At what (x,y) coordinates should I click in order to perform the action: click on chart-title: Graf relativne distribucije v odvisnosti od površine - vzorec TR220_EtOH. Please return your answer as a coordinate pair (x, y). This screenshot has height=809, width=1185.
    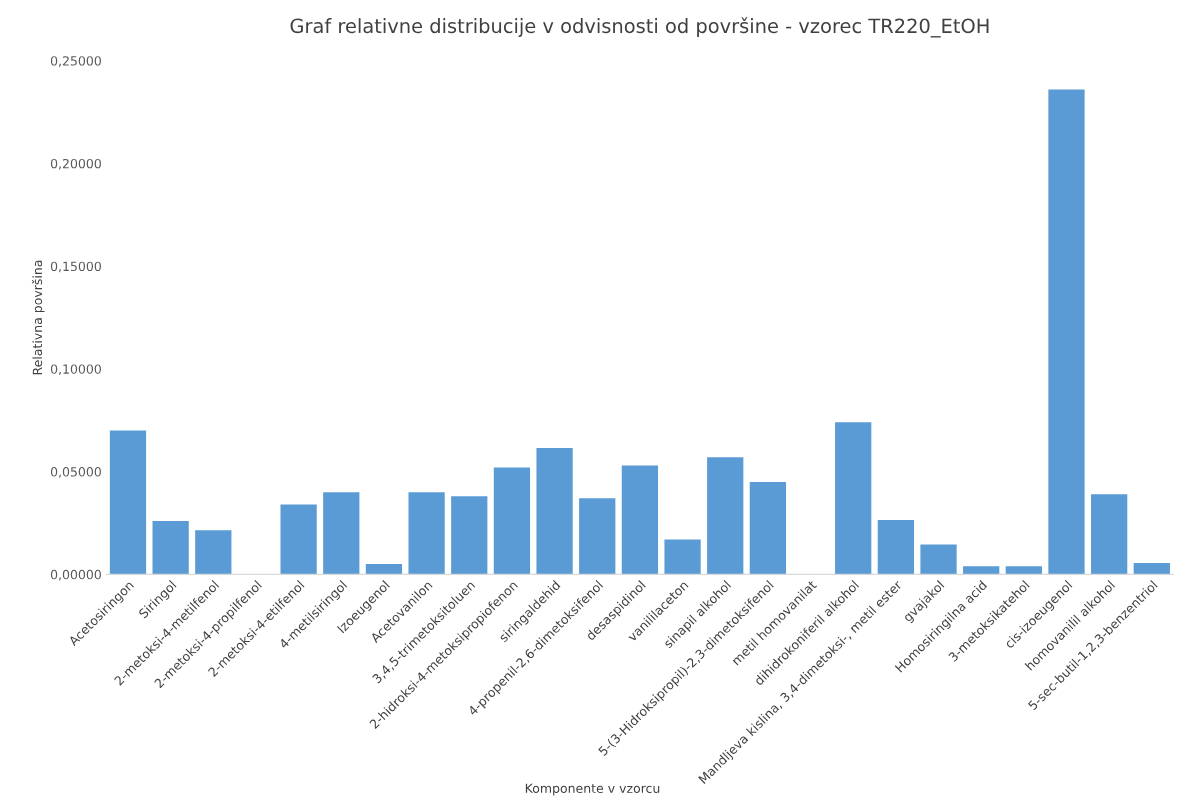
    Looking at the image, I should click on (639, 27).